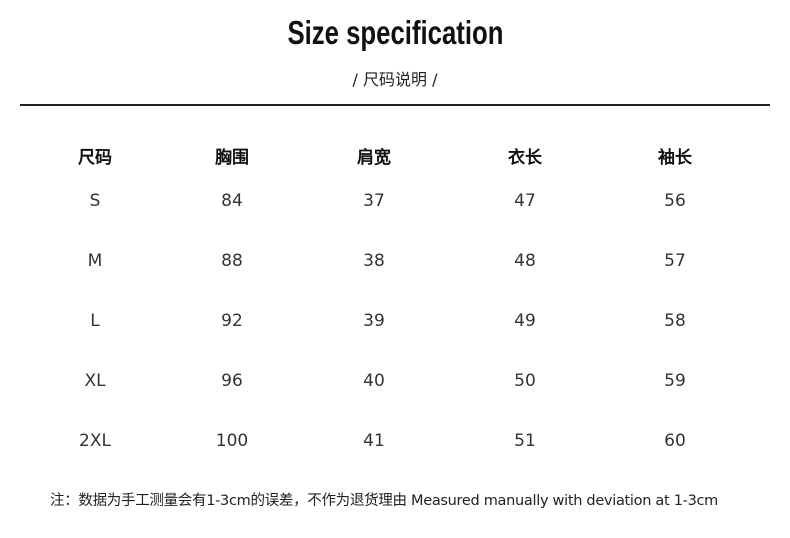 The width and height of the screenshot is (790, 538). Describe the element at coordinates (395, 155) in the screenshot. I see `table-header-row: 尺码 胸围 肩宽 衣长 袖长` at that location.